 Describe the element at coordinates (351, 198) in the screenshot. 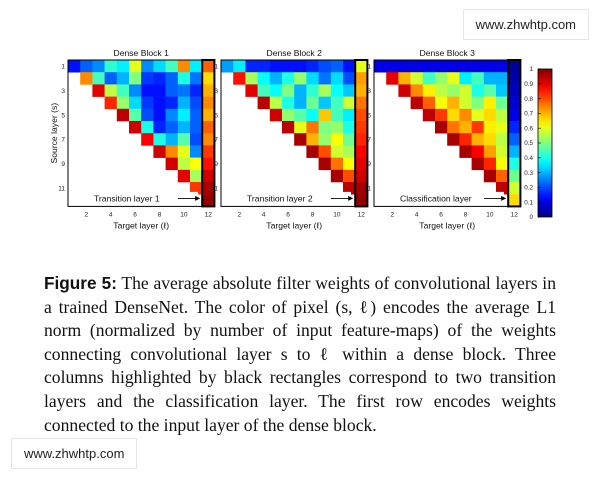

I see `highlight-arrow-head` at that location.